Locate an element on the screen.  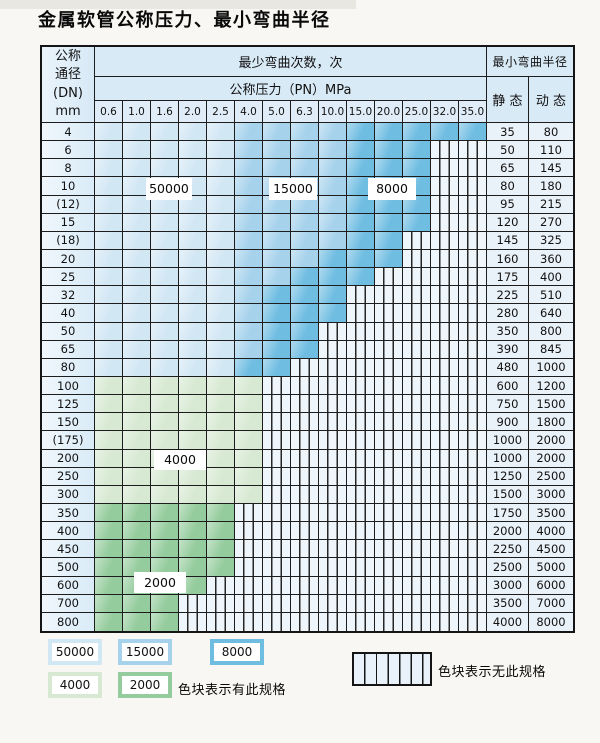
static-radius-cell: 1000 is located at coordinates (508, 440).